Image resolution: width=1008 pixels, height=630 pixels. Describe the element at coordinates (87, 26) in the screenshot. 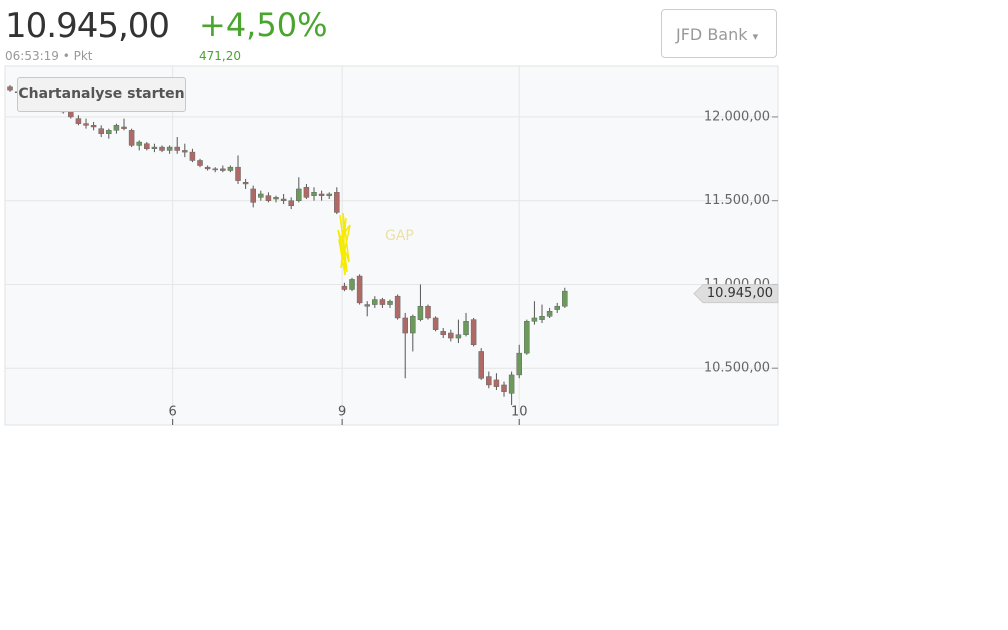

I see `price: 10.945,00` at that location.